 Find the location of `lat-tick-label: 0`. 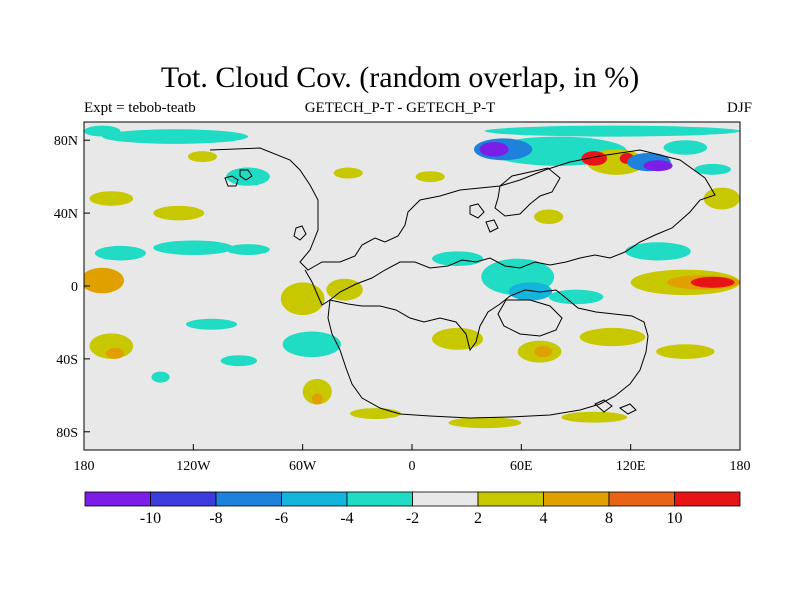

lat-tick-label: 0 is located at coordinates (74, 287).